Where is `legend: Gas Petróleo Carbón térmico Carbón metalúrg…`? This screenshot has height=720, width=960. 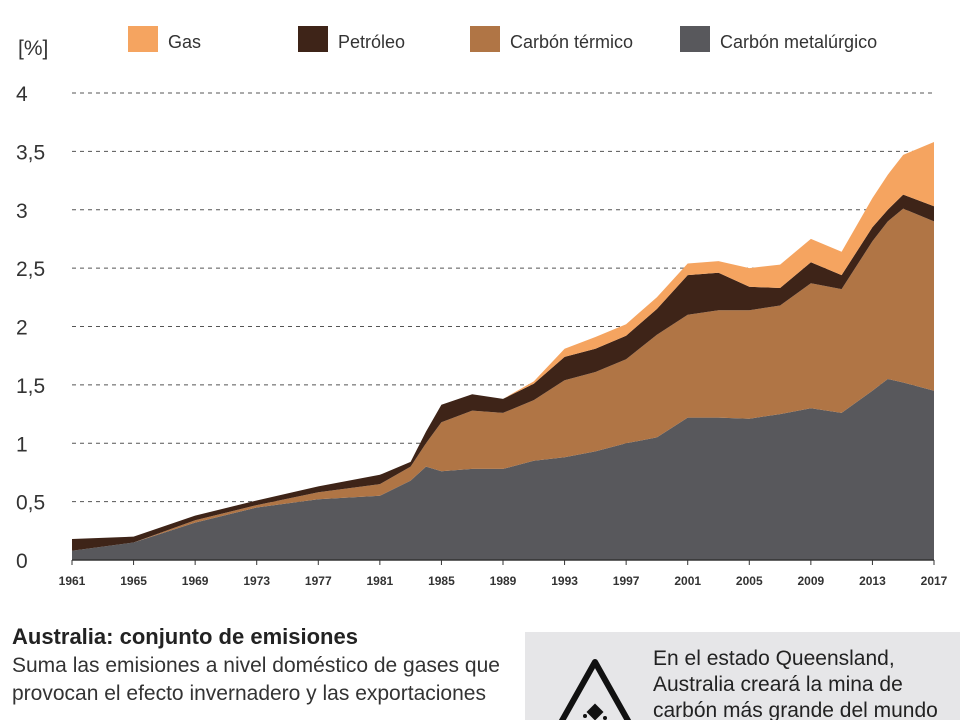
legend: Gas Petróleo Carbón térmico Carbón metalúrg… is located at coordinates (502, 39).